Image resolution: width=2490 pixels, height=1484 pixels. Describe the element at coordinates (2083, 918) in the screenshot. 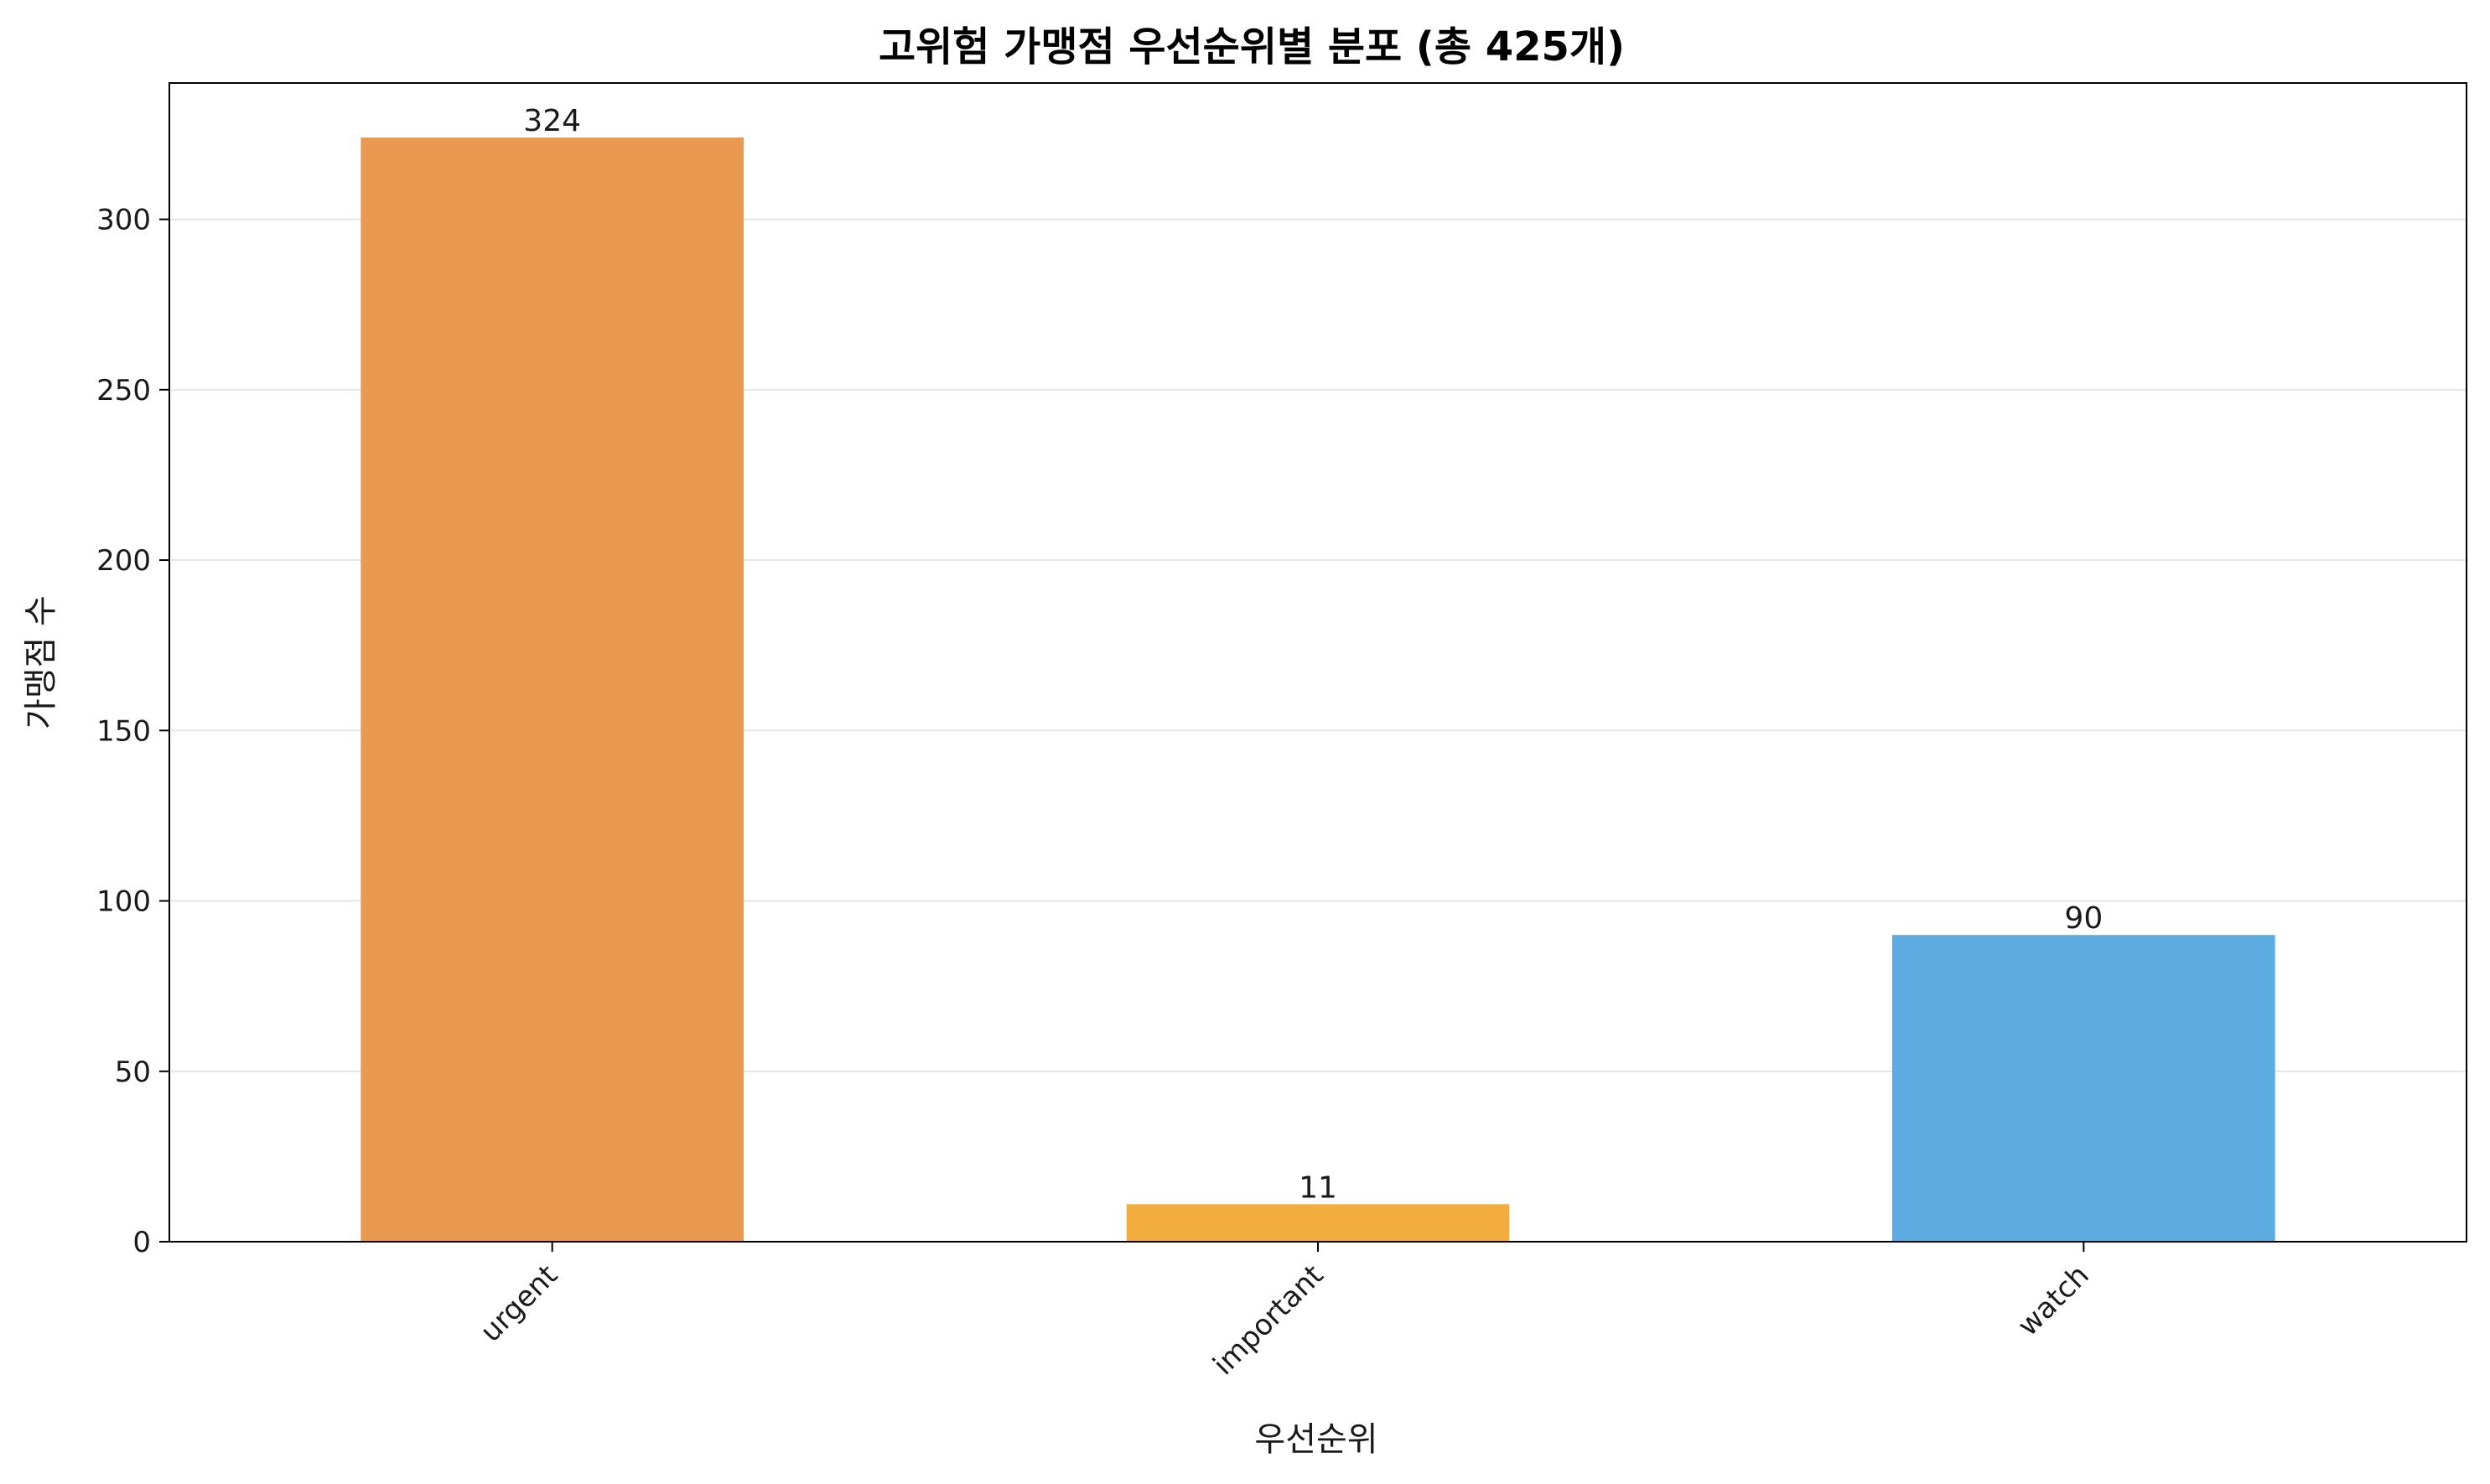

I see `data-label-watch: 90` at that location.